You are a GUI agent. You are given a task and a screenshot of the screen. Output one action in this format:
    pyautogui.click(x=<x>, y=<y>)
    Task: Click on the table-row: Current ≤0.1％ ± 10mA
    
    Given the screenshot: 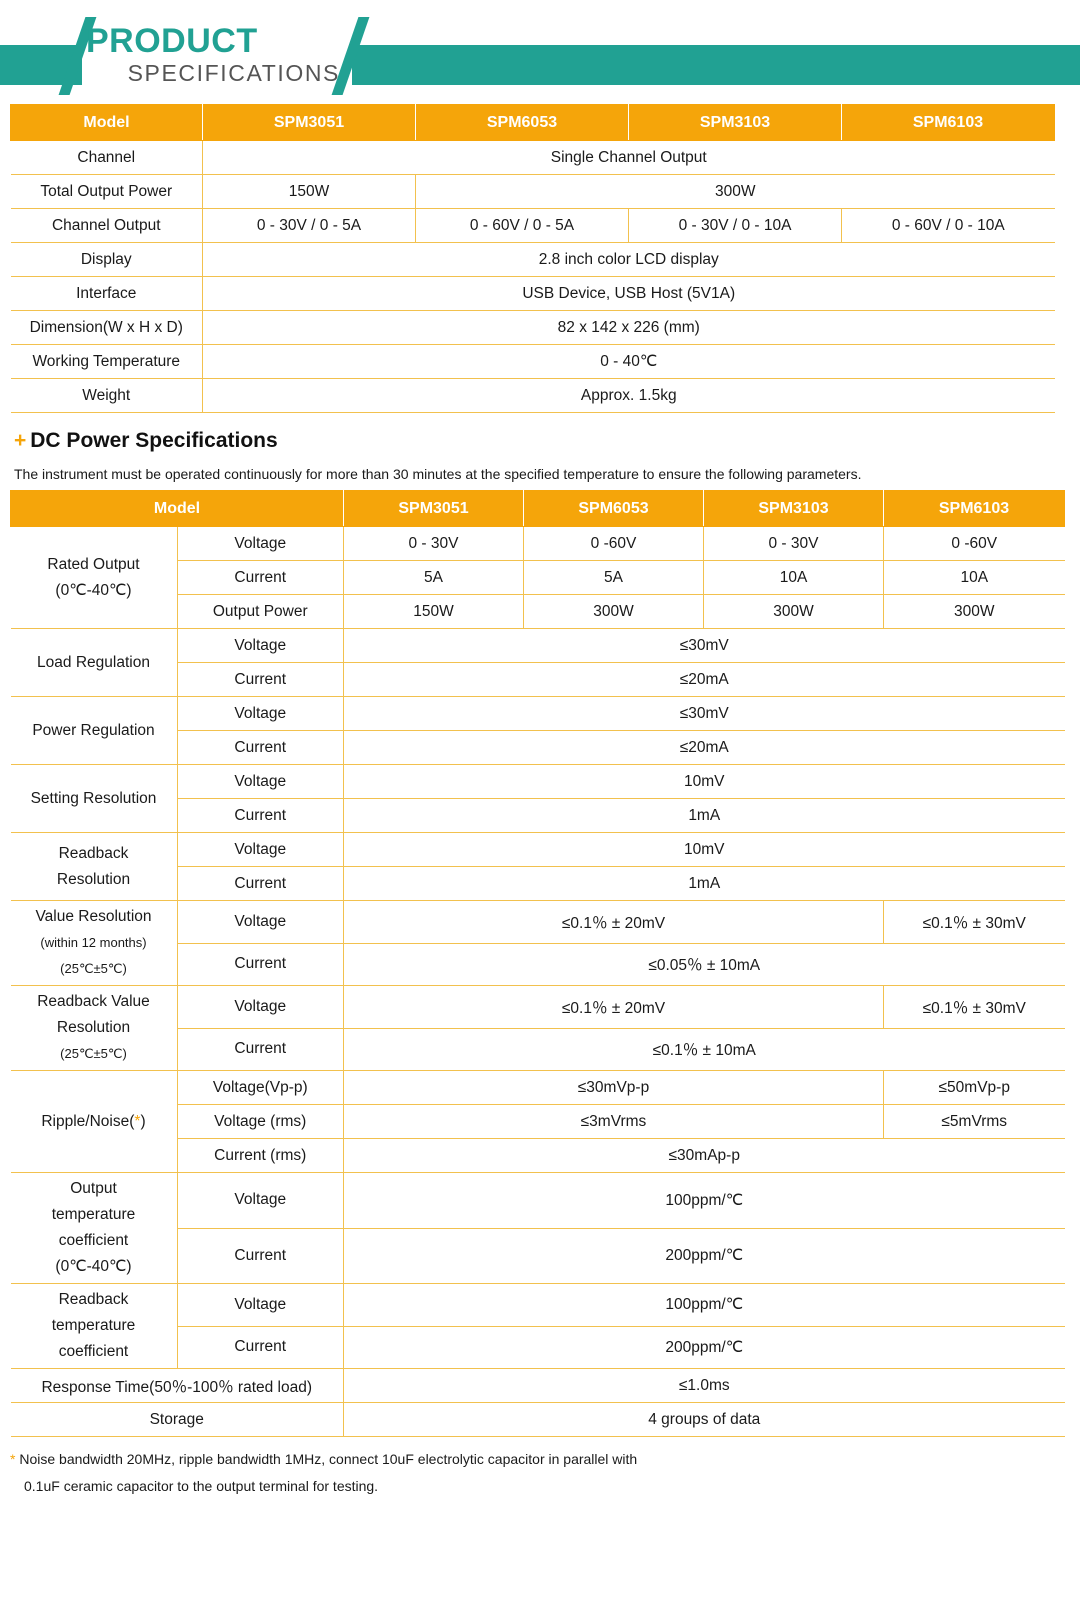 What is the action you would take?
    pyautogui.click(x=538, y=1049)
    